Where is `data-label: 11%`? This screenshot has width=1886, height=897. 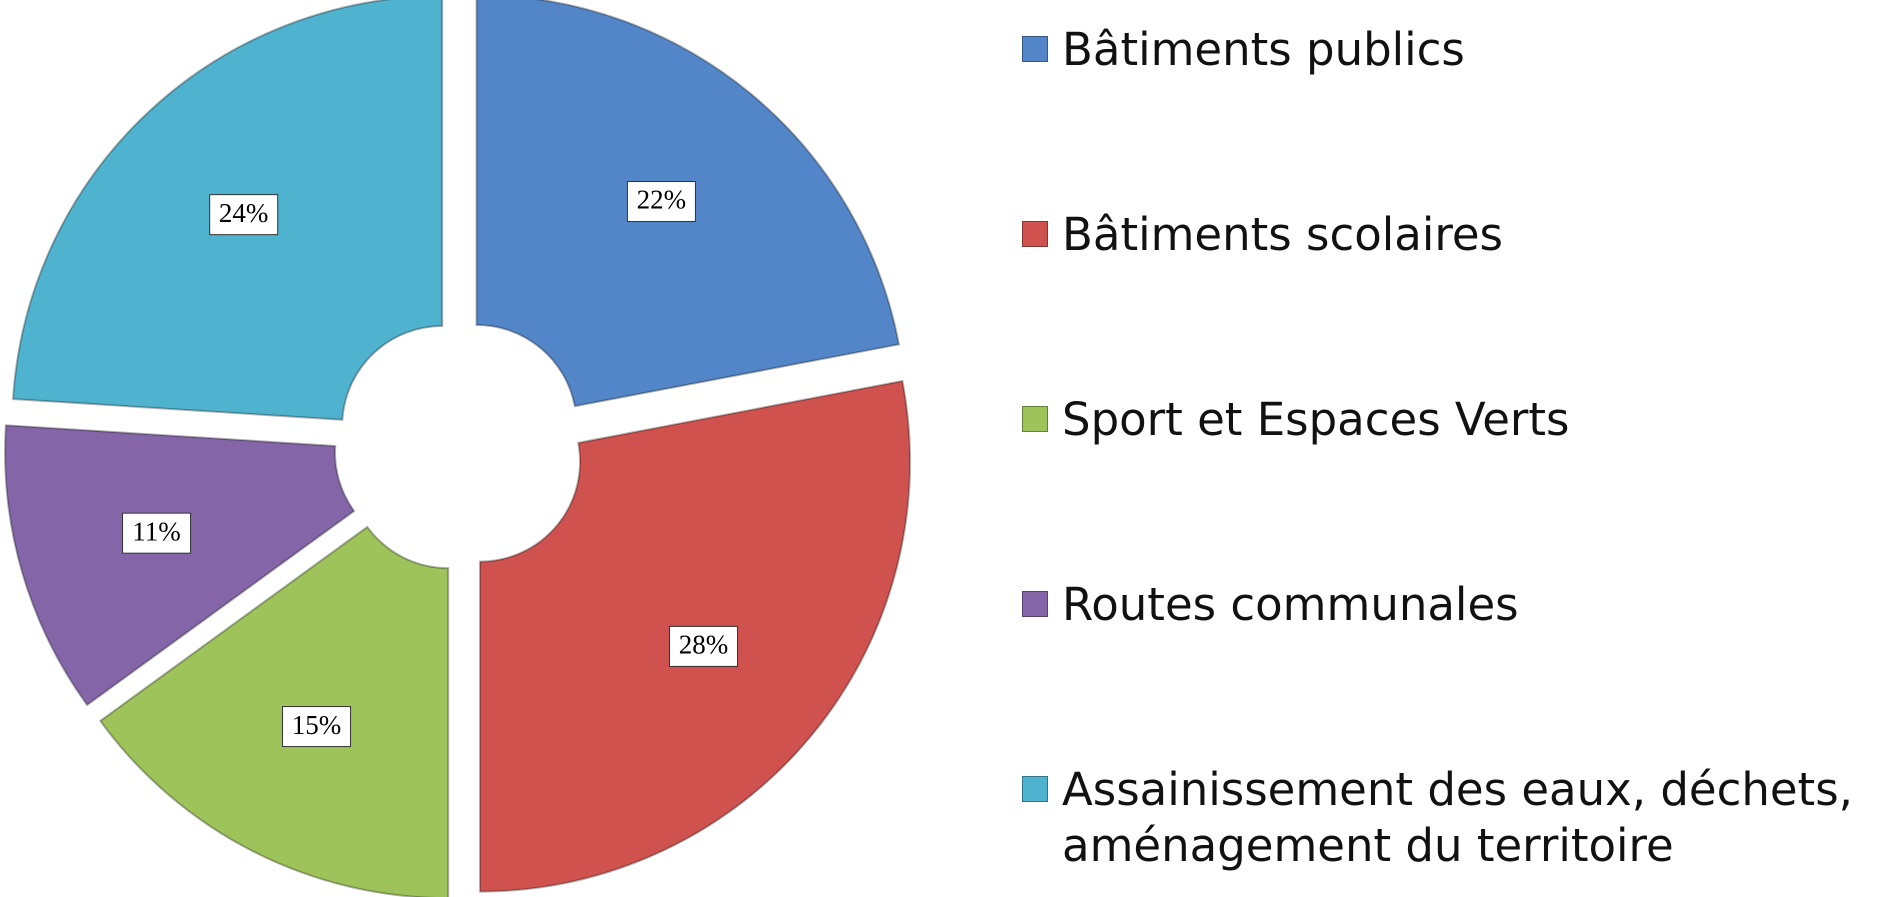 data-label: 11% is located at coordinates (157, 533).